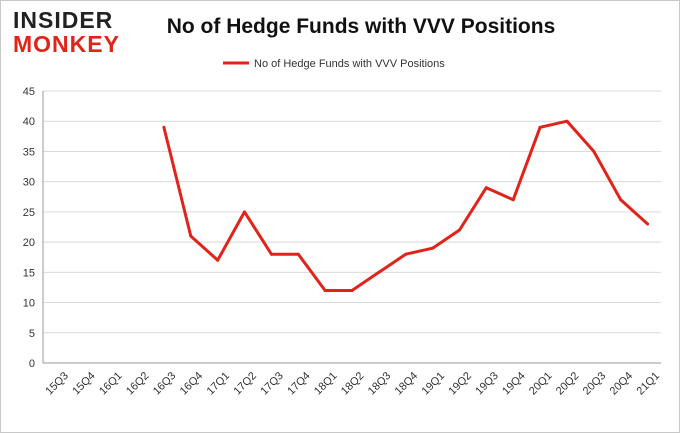 Image resolution: width=680 pixels, height=433 pixels. What do you see at coordinates (63, 20) in the screenshot?
I see `logo-line-1: INSIDER` at bounding box center [63, 20].